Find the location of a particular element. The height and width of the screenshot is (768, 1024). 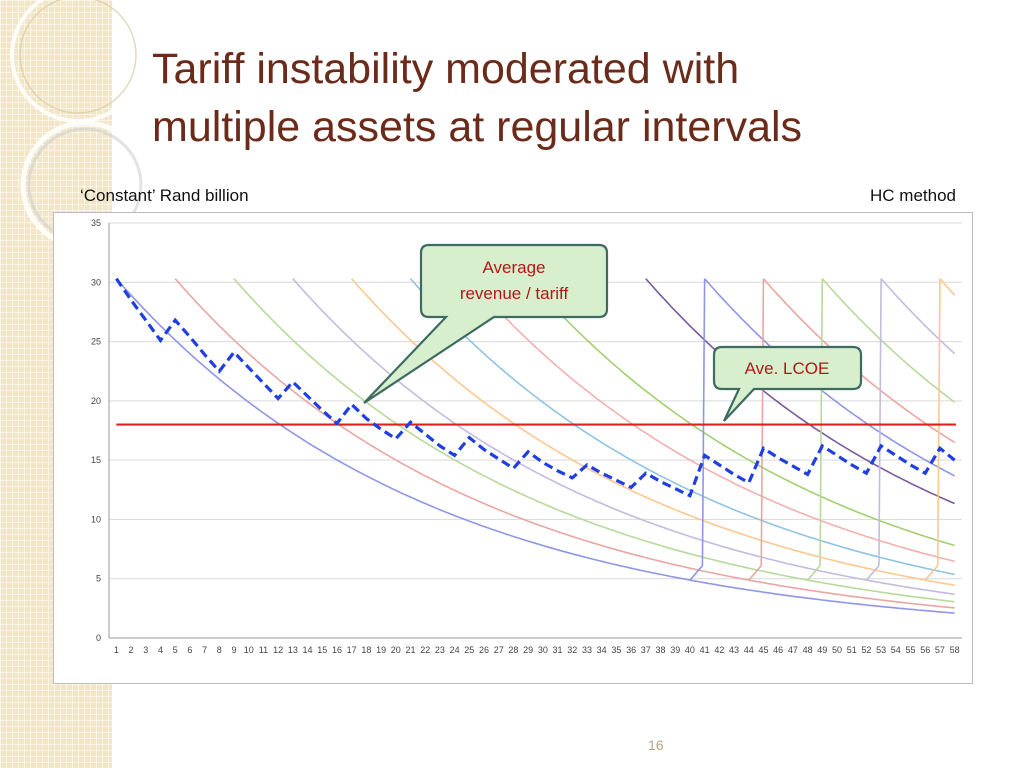

callout-text-line1: Average is located at coordinates (513, 267).